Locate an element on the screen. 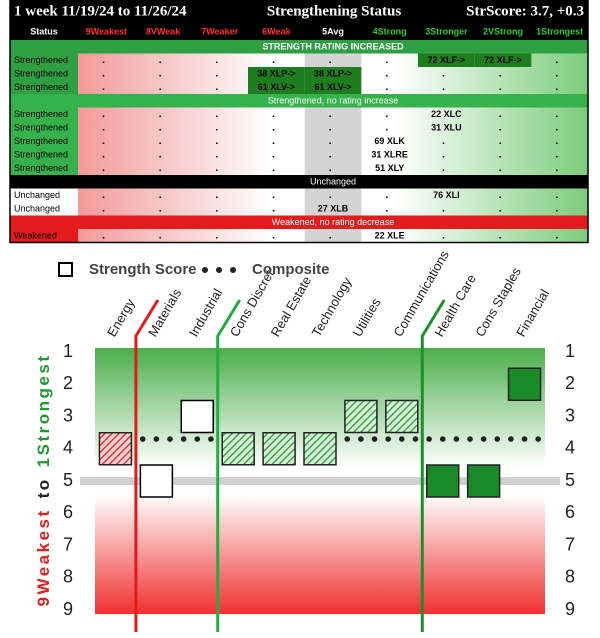  column-header: 8VWeak is located at coordinates (163, 31).